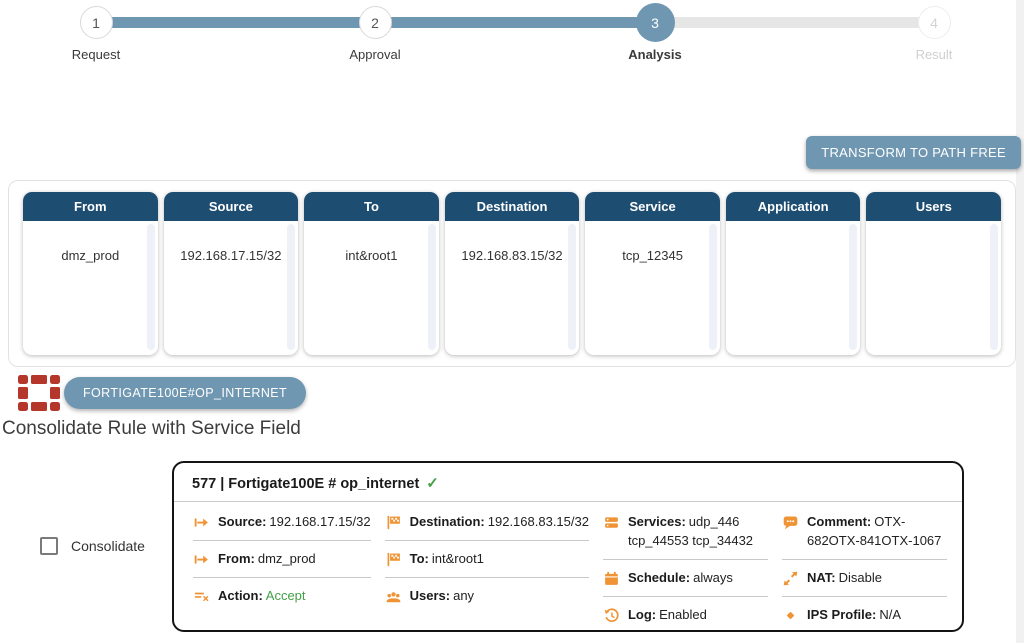 The image size is (1024, 643). Describe the element at coordinates (611, 522) in the screenshot. I see `services-stack-icon` at that location.